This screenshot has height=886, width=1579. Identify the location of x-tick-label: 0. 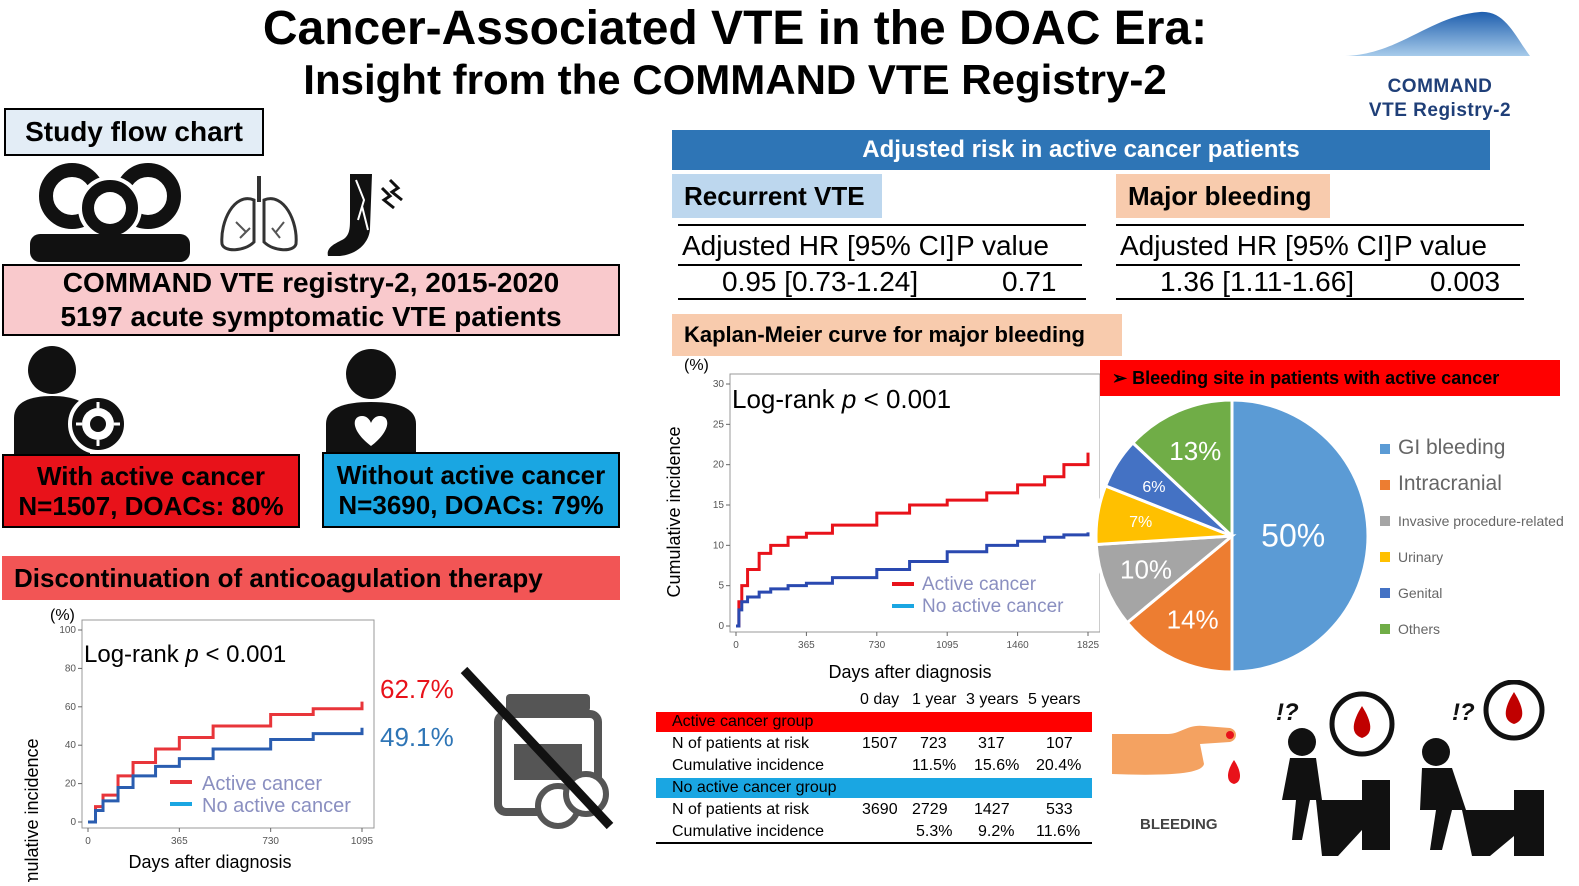
(88, 841).